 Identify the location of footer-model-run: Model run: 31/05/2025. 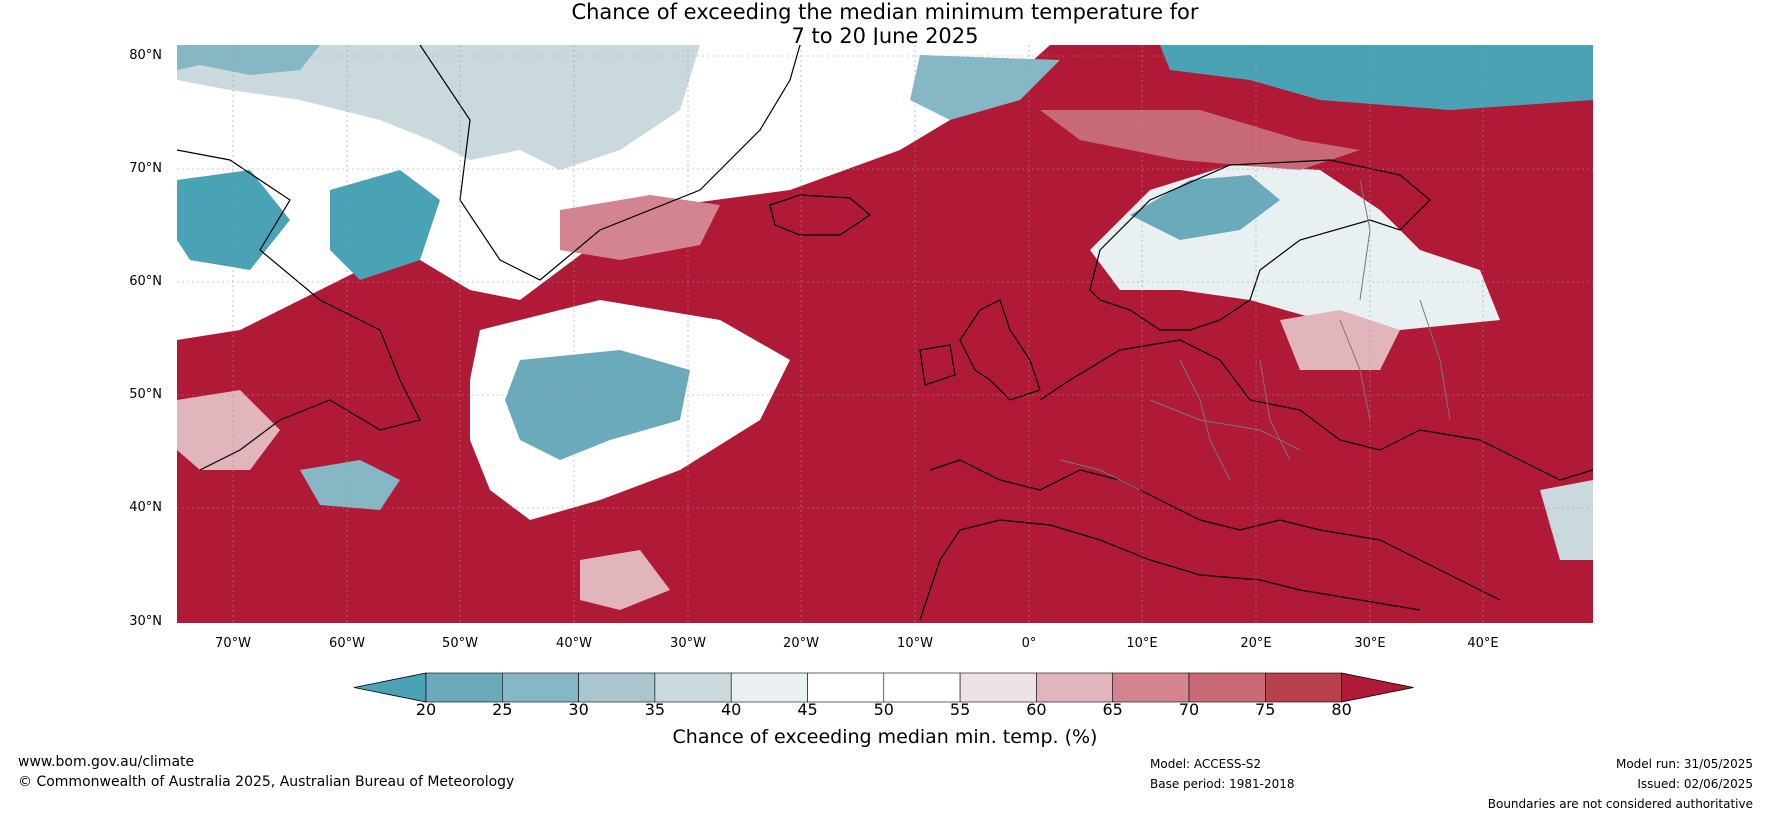
(1684, 764).